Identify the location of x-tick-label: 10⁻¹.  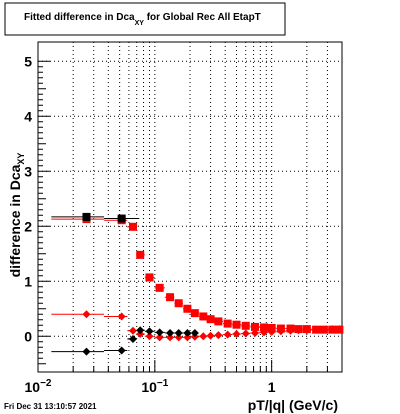
(154, 386).